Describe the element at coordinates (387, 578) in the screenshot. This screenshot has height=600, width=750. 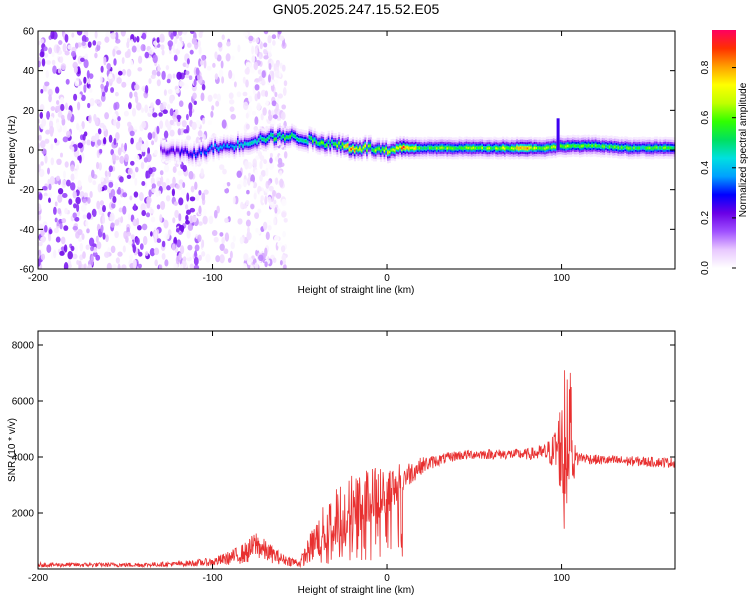
I see `x-tick-label: 0` at that location.